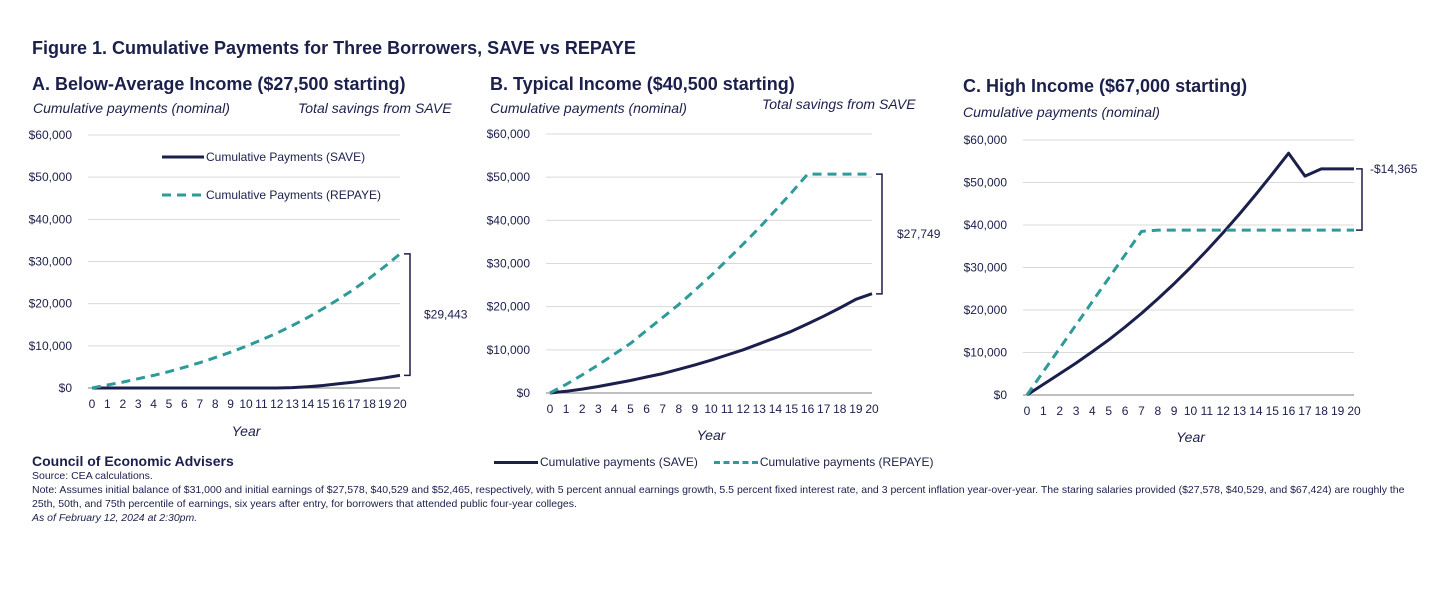 This screenshot has height=599, width=1456. I want to click on inset-legend-save-label: Cumulative Payments (SAVE), so click(285, 157).